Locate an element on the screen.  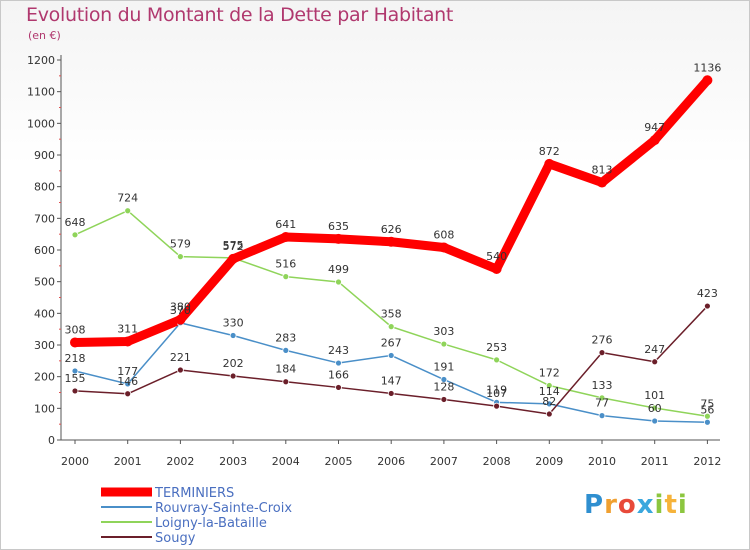
data-label: 499 is located at coordinates (338, 269).